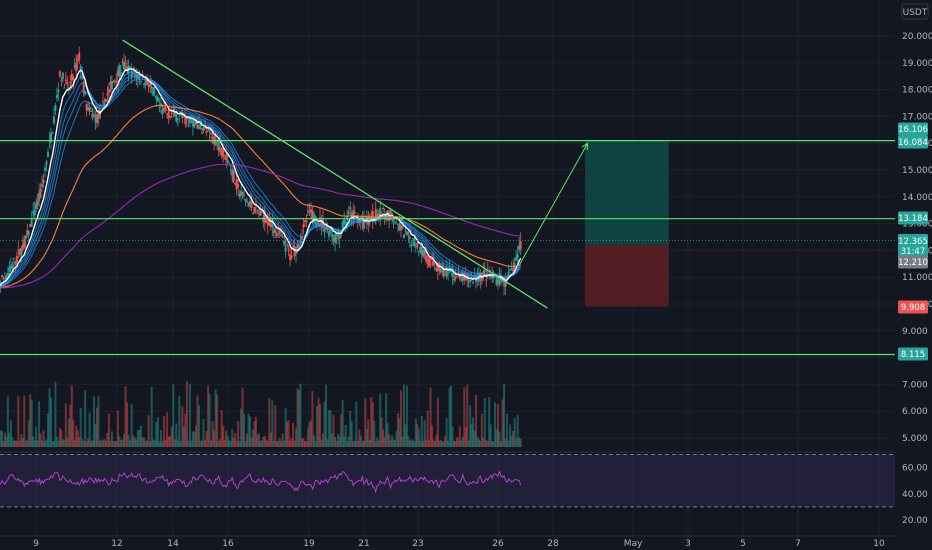 This screenshot has width=932, height=550. Describe the element at coordinates (917, 198) in the screenshot. I see `price-tick-label: 14.000` at that location.